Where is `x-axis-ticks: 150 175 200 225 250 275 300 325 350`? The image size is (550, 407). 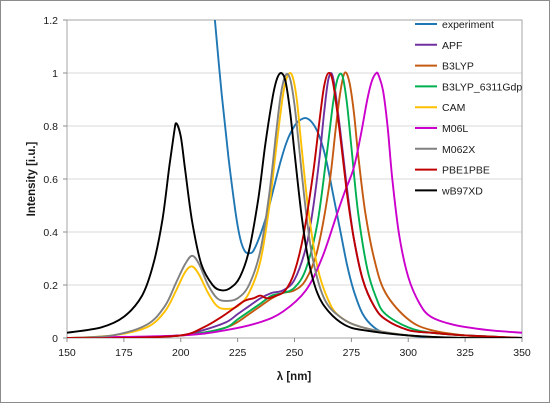 x-axis-ticks: 150 175 200 225 250 275 300 325 350 is located at coordinates (294, 348).